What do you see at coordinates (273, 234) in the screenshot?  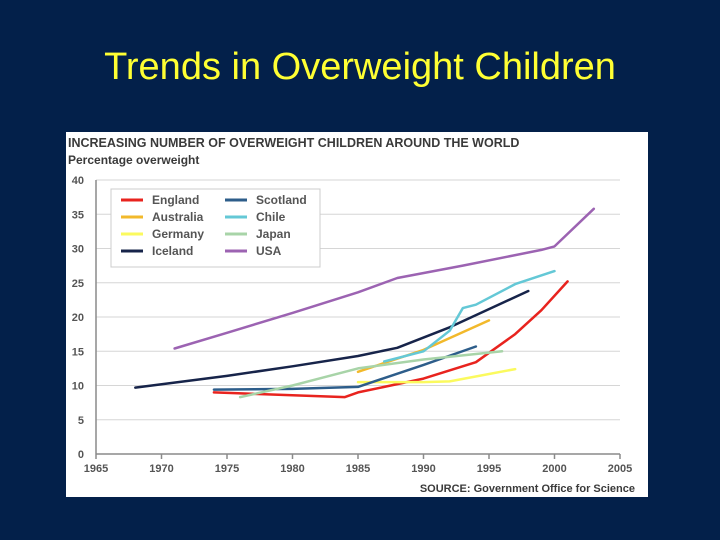 I see `legend-label-japan: Japan` at bounding box center [273, 234].